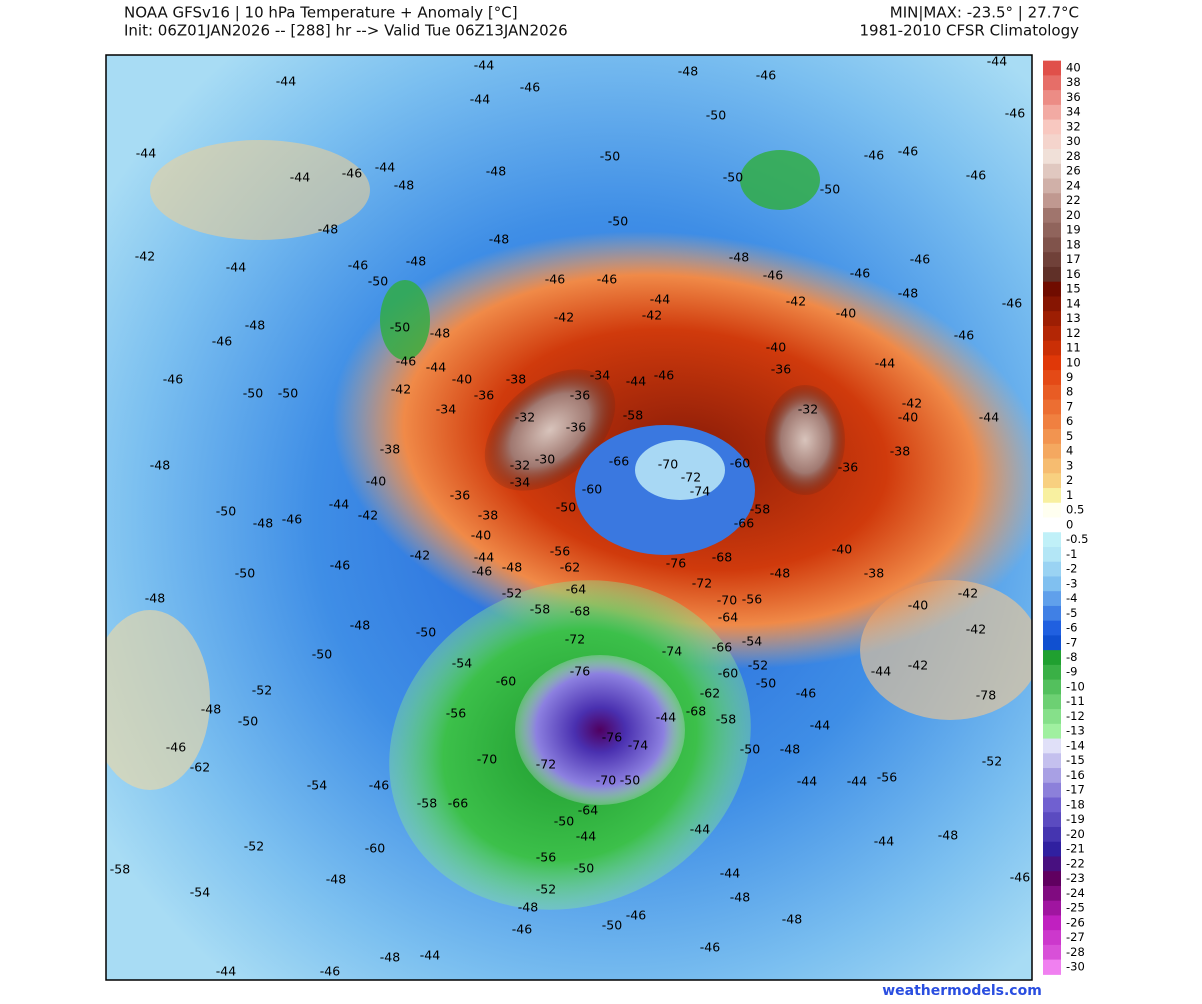 Image resolution: width=1202 pixels, height=1004 pixels. I want to click on colorbar-label: -21, so click(1075, 849).